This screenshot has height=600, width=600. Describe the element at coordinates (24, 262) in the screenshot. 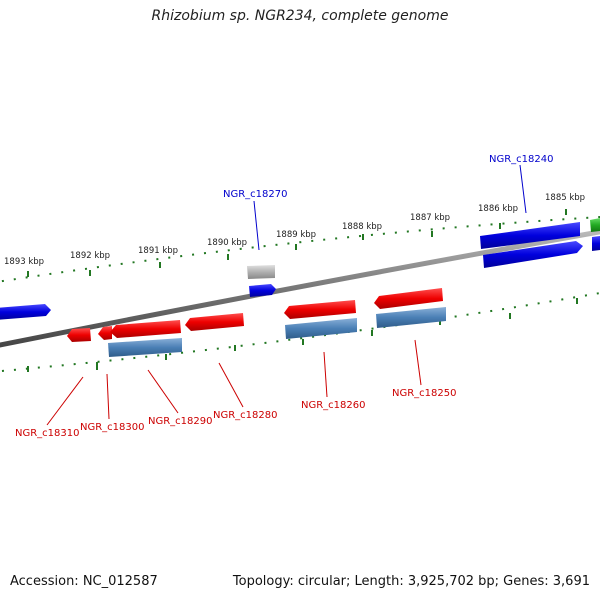

I see `scale-label: 1893 kbp` at that location.